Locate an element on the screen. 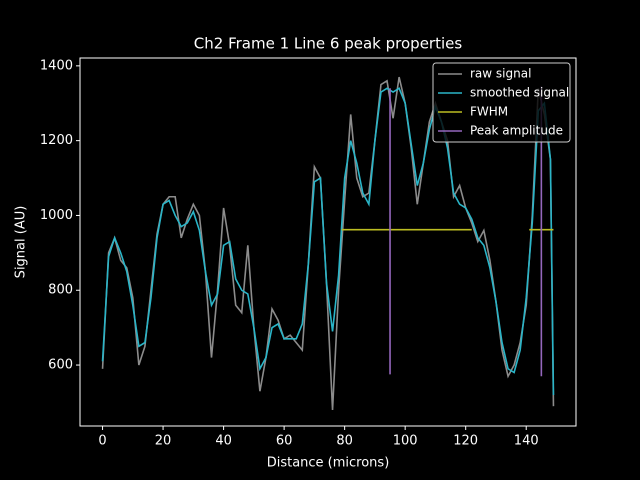  legend-label: smoothed signal is located at coordinates (519, 93).